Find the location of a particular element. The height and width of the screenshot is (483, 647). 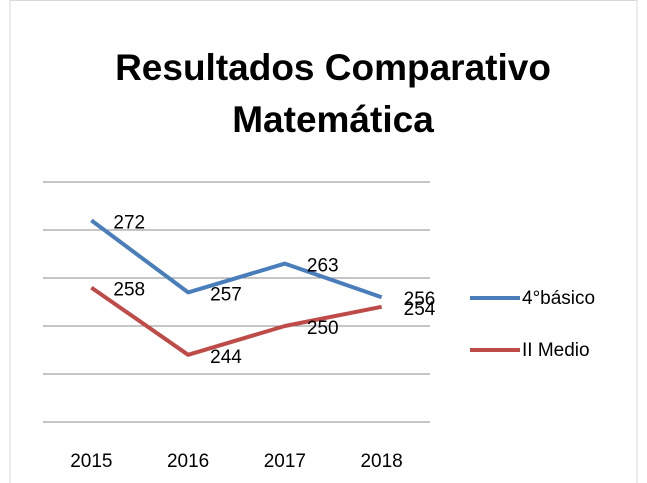

x-tick-label: 2015 is located at coordinates (91, 461).